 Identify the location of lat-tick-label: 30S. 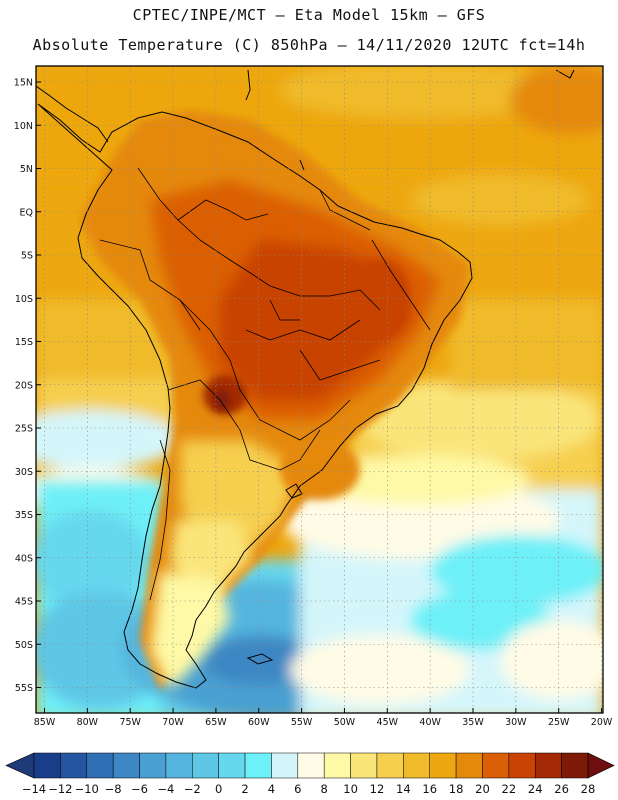
(24, 472).